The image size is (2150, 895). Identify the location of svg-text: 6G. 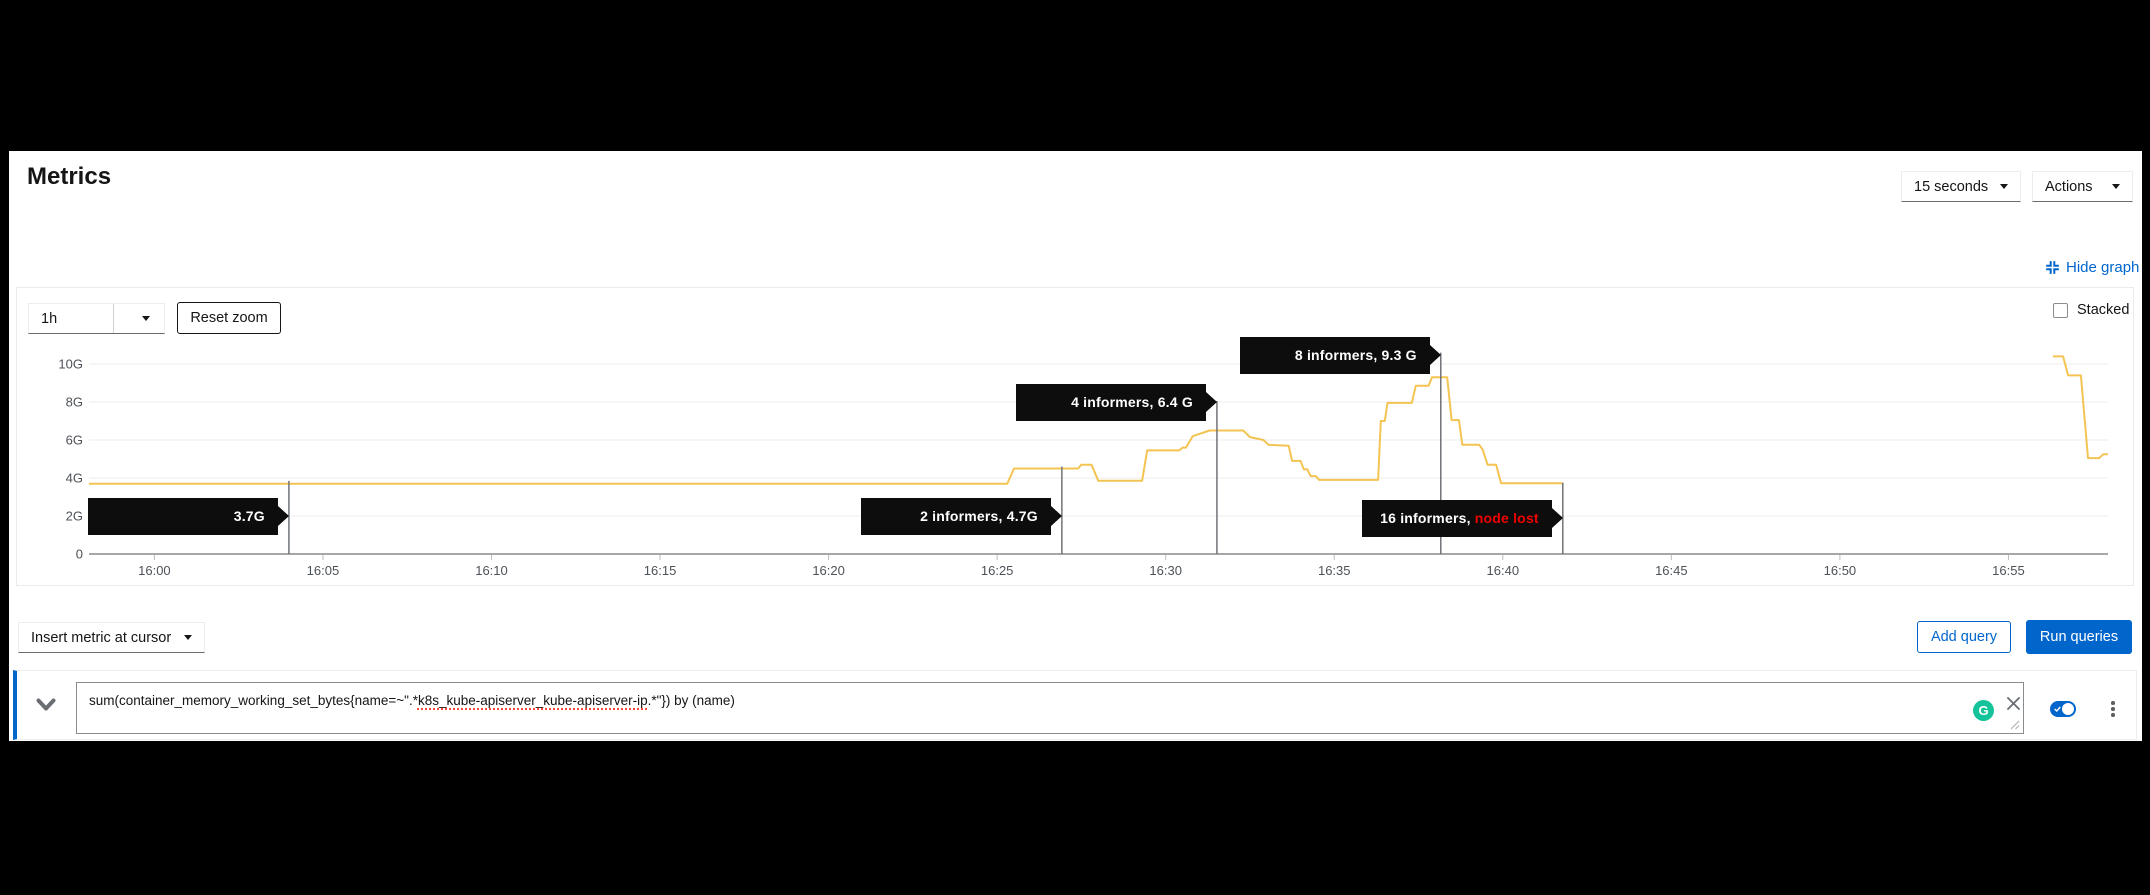
(74, 440).